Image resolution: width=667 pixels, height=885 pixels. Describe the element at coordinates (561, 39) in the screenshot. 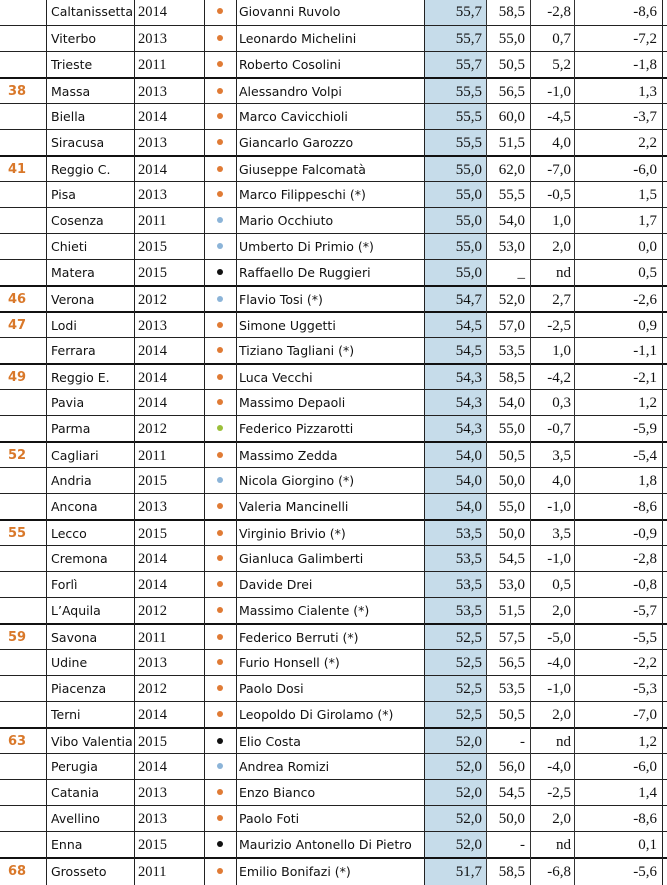

I see `difference-cell: 0,7` at that location.